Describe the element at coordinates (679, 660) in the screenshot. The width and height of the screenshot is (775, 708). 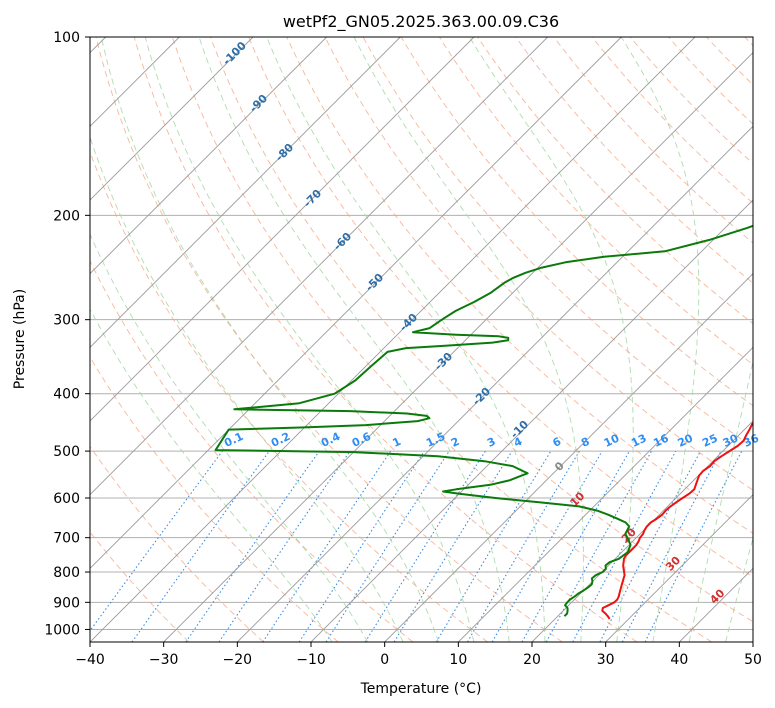
I see `x-tick-label: 40` at that location.